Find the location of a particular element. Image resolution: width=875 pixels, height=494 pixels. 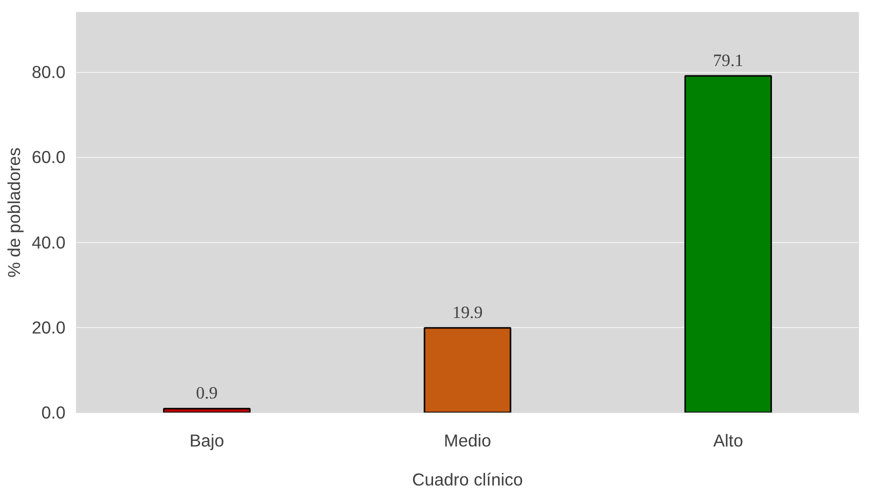

data-label: 79.1 is located at coordinates (728, 60).